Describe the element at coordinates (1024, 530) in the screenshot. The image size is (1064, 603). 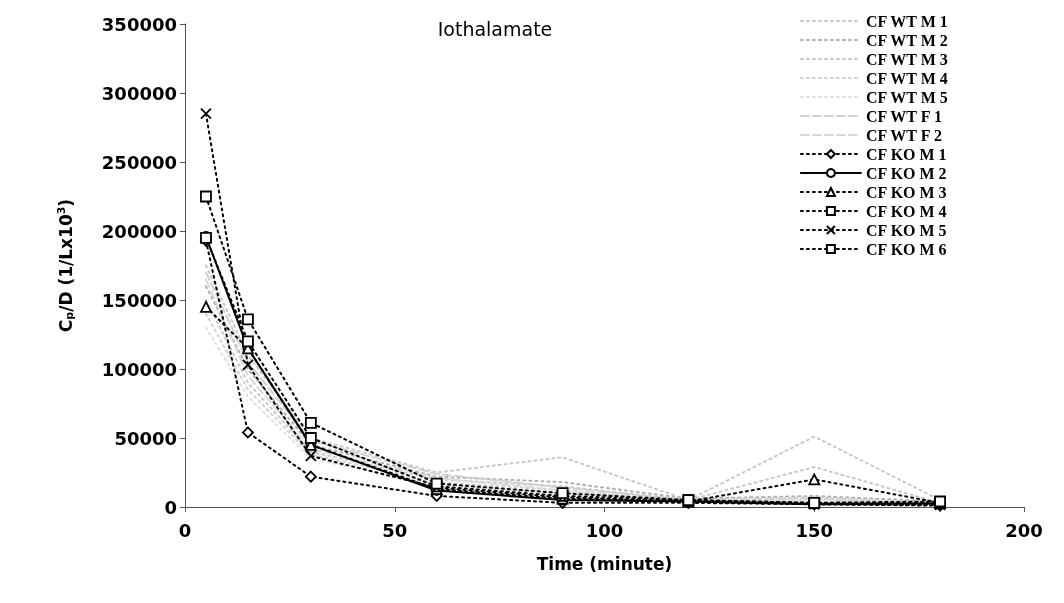
I see `x-tick-label: 200` at that location.